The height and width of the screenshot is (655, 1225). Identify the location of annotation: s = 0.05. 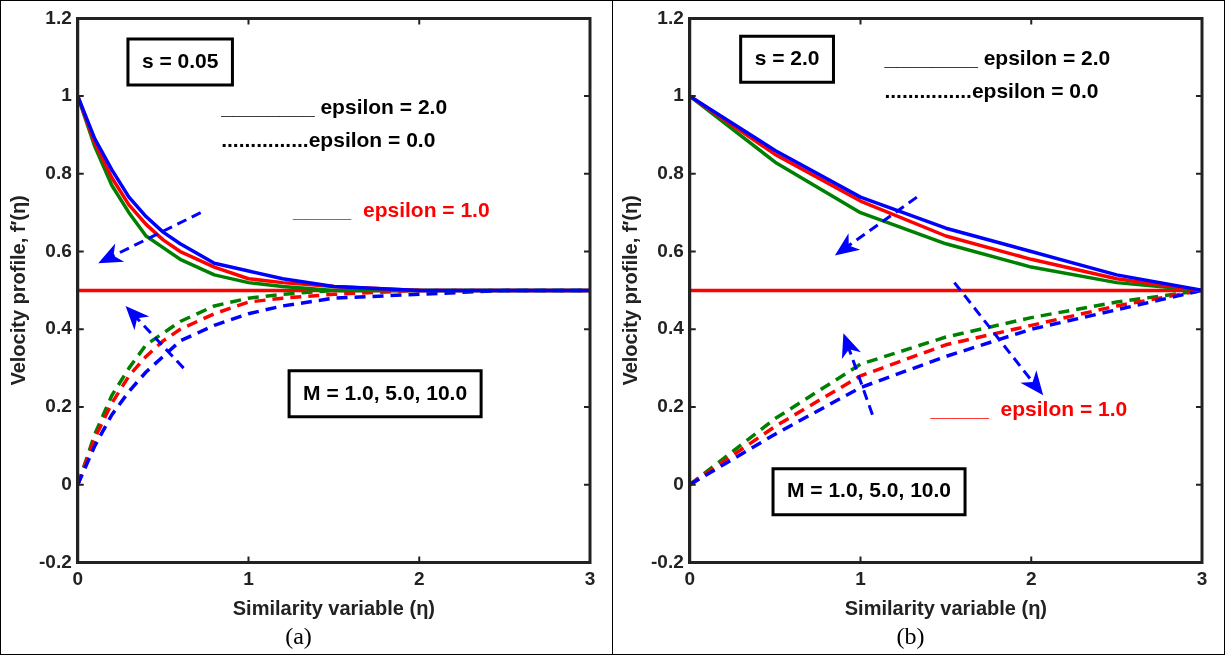
(180, 60).